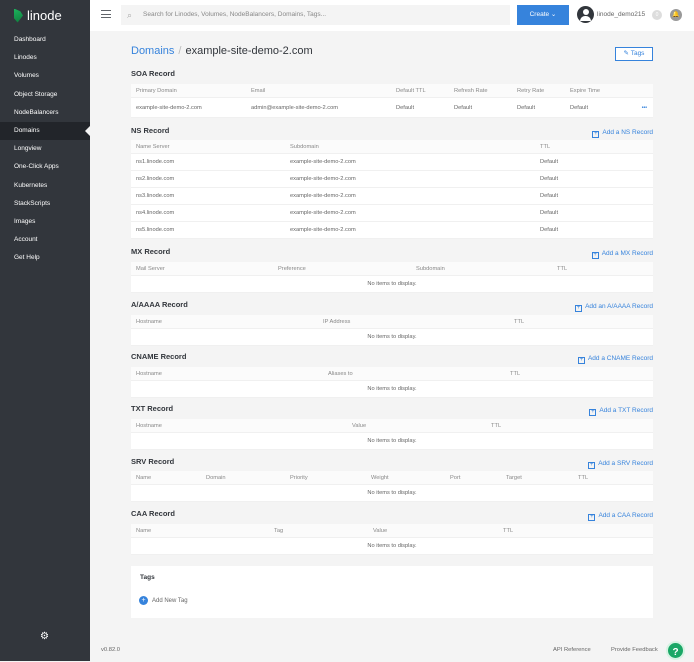 This screenshot has height=662, width=694. Describe the element at coordinates (26, 240) in the screenshot. I see `sidebar-item-account: Account` at that location.